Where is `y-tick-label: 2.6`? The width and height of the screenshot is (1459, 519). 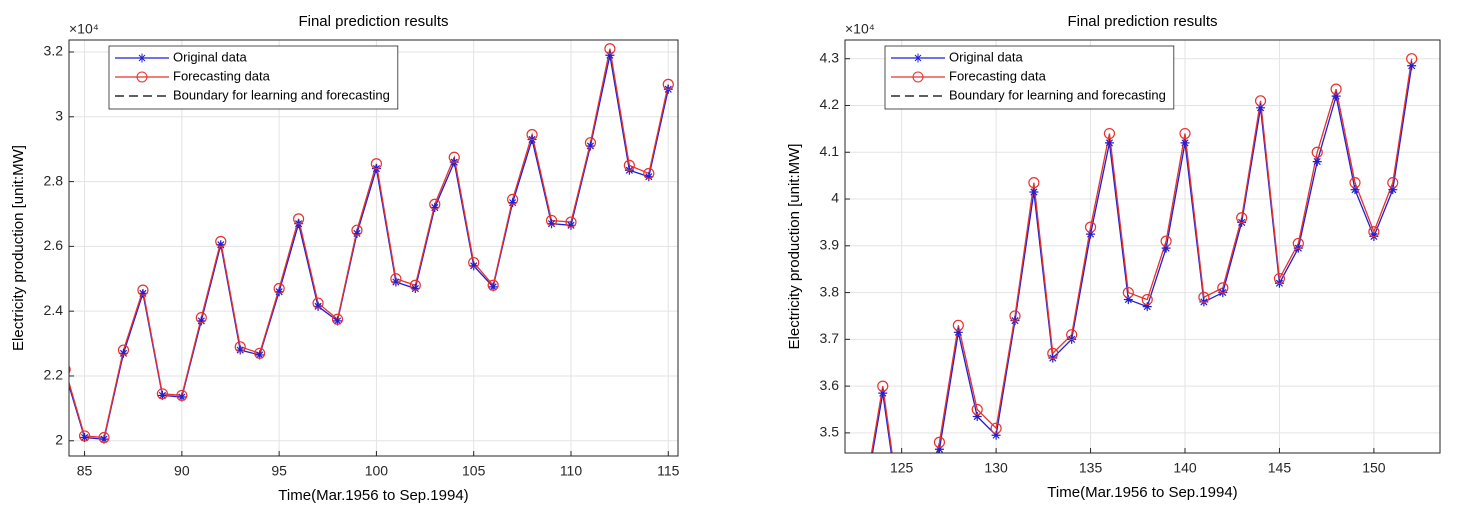 y-tick-label: 2.6 is located at coordinates (54, 245).